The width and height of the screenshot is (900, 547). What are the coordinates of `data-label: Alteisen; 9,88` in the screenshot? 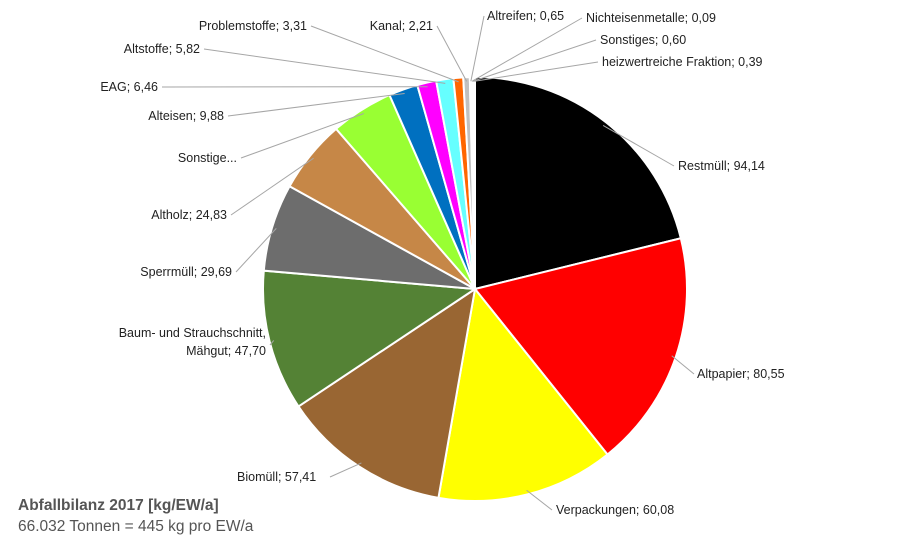 It's located at (186, 116).